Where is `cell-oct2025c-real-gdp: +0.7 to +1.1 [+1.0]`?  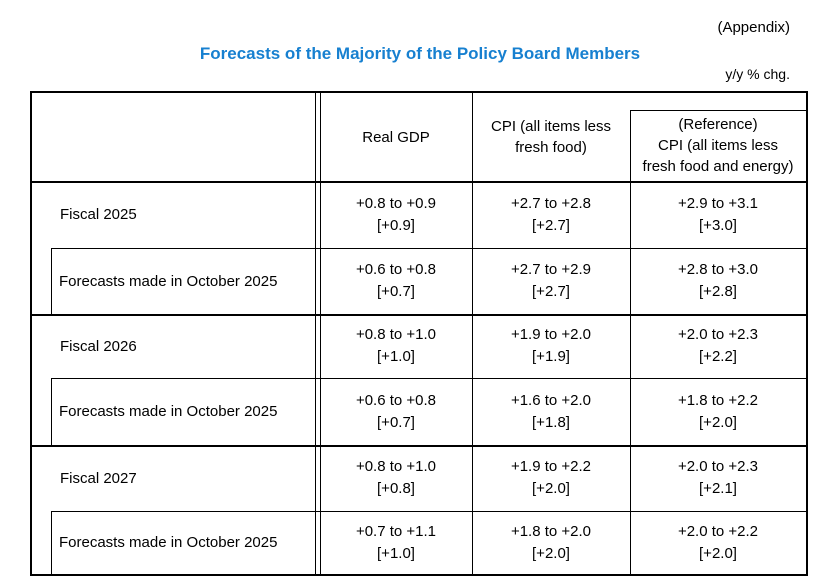 cell-oct2025c-real-gdp: +0.7 to +1.1 [+1.0] is located at coordinates (396, 542).